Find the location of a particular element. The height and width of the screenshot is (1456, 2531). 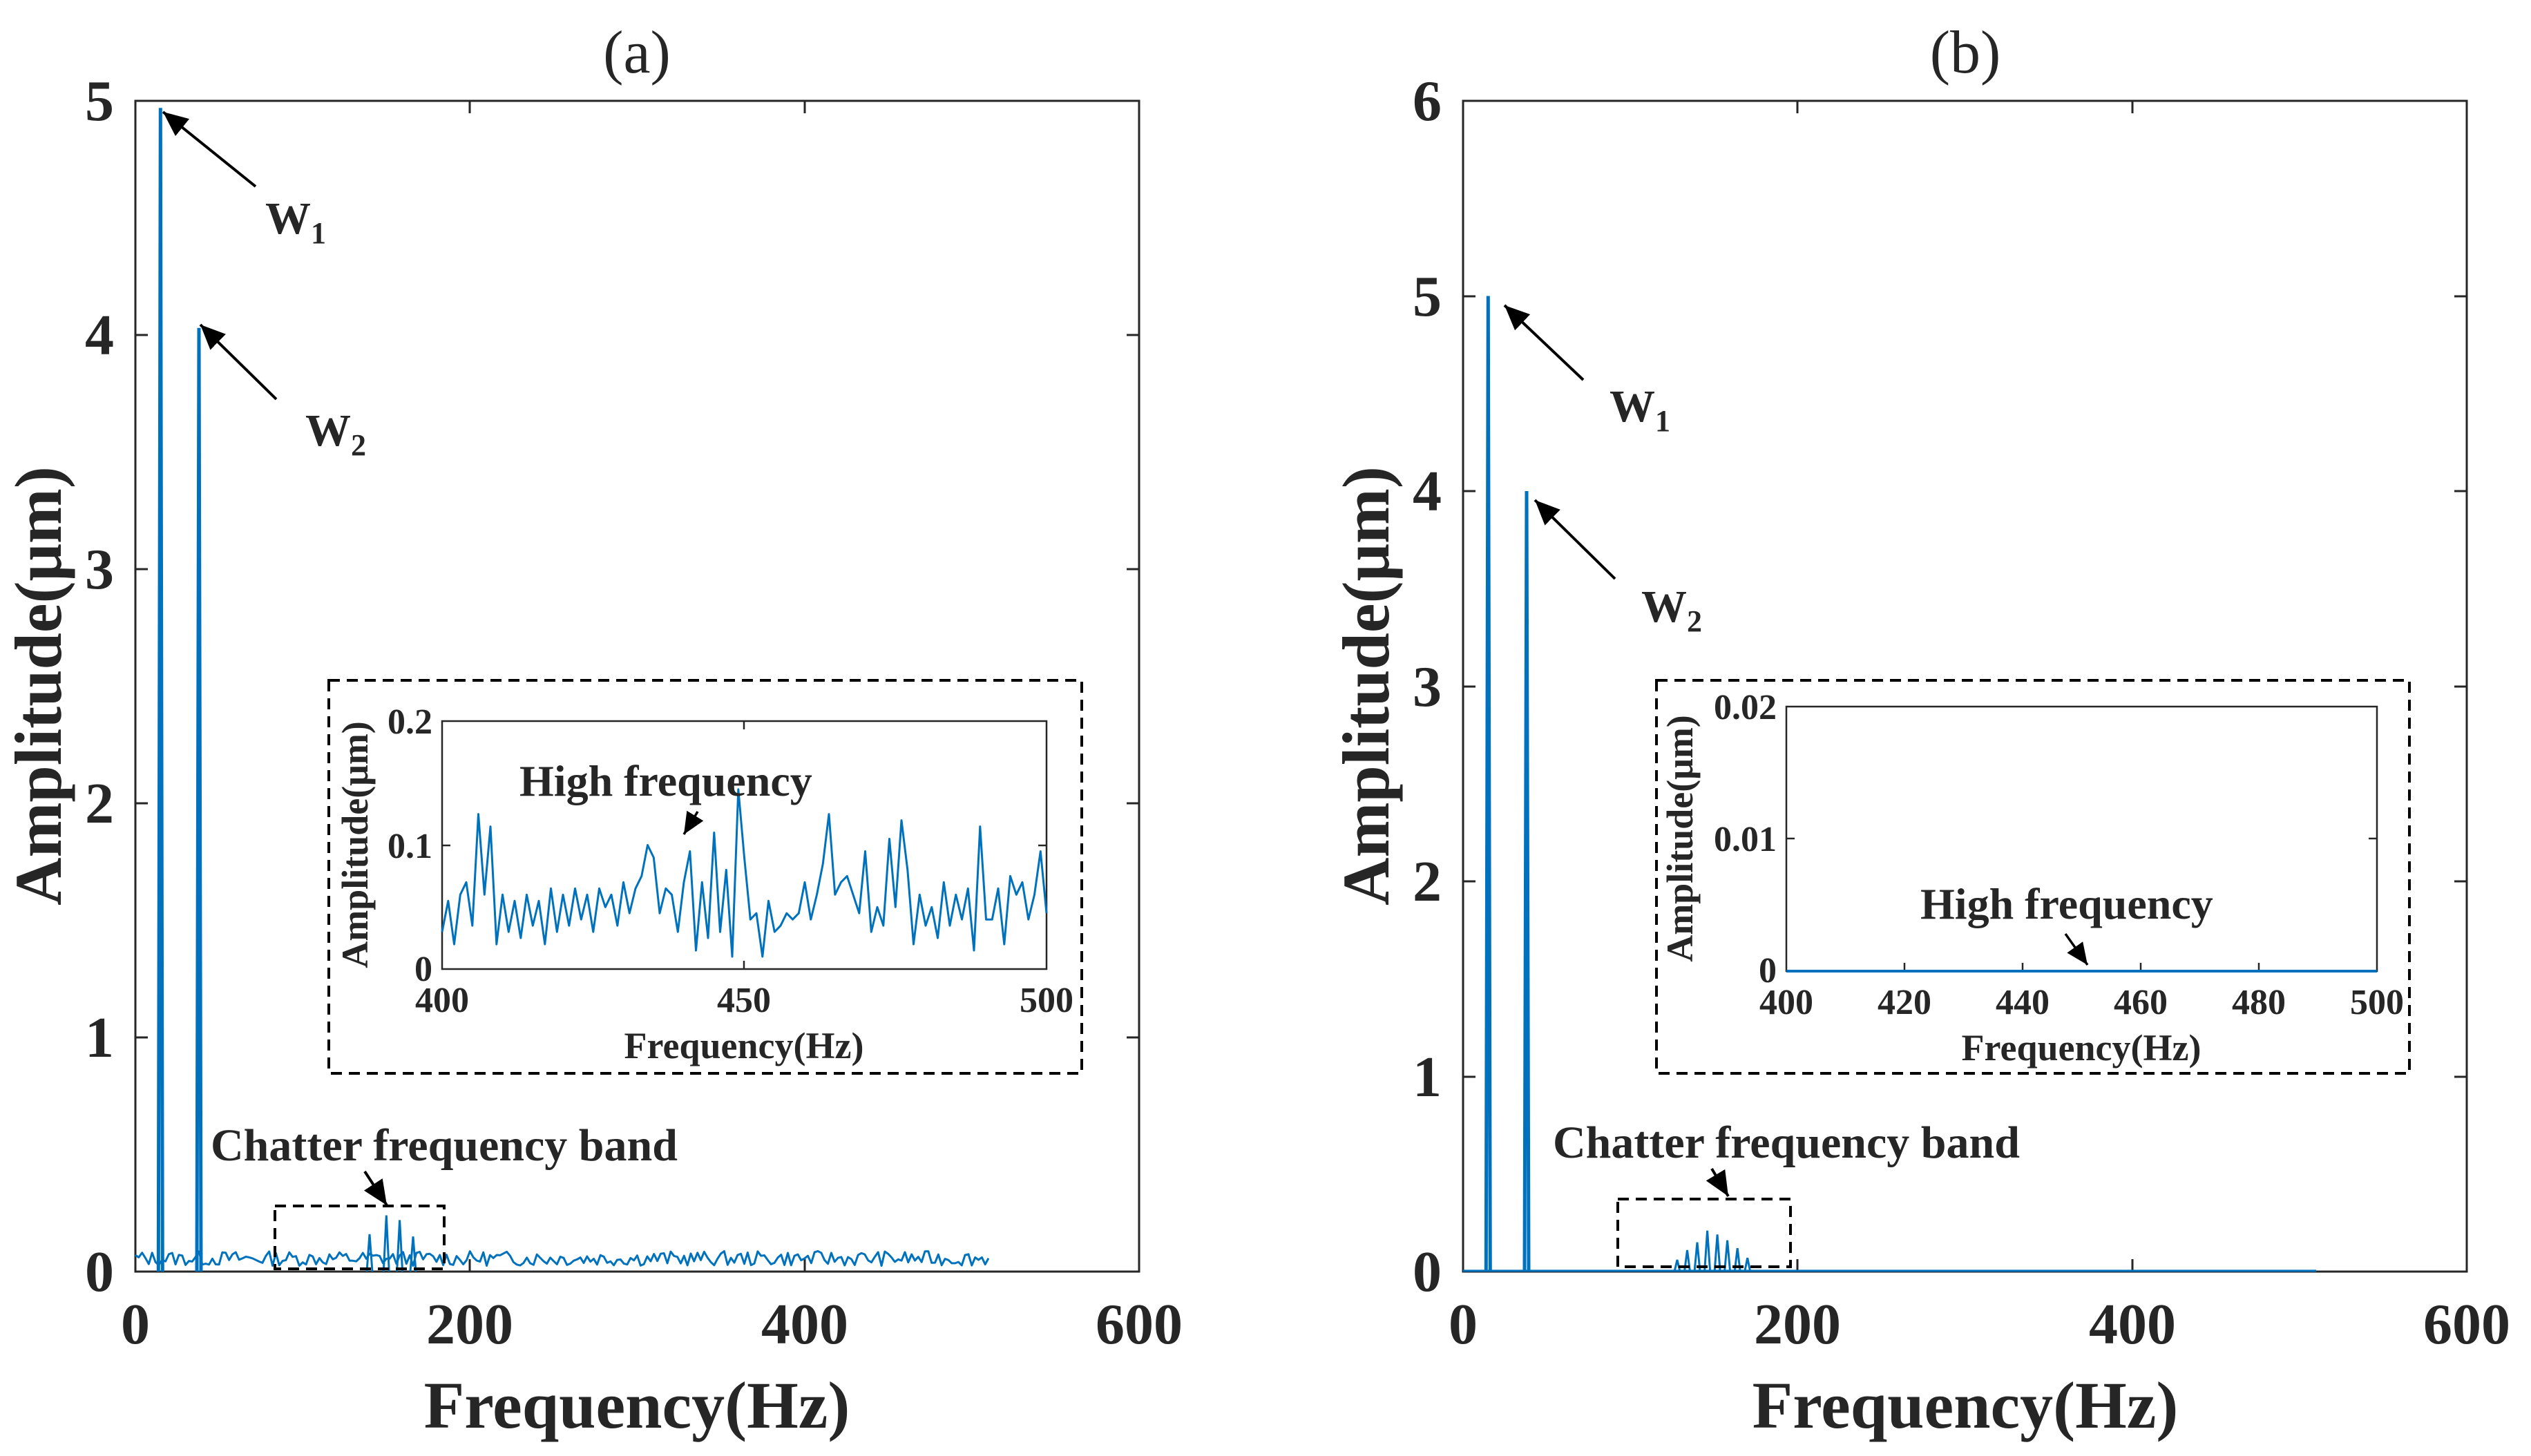

panel-b-w2-subscript: 2 is located at coordinates (1694, 621).